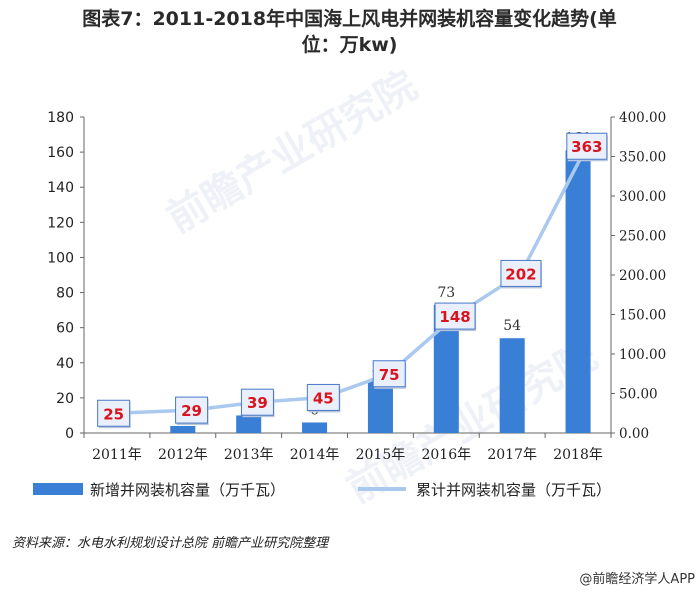 This screenshot has width=699, height=600. What do you see at coordinates (446, 455) in the screenshot?
I see `x-tick-label: 2016年` at bounding box center [446, 455].